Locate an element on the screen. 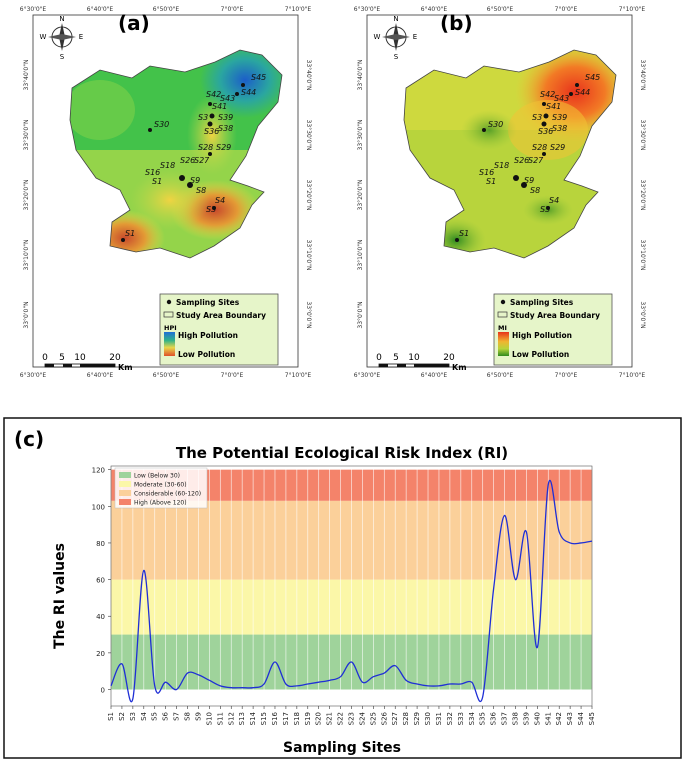  legend-b-colorbar is located at coordinates (503, 344).